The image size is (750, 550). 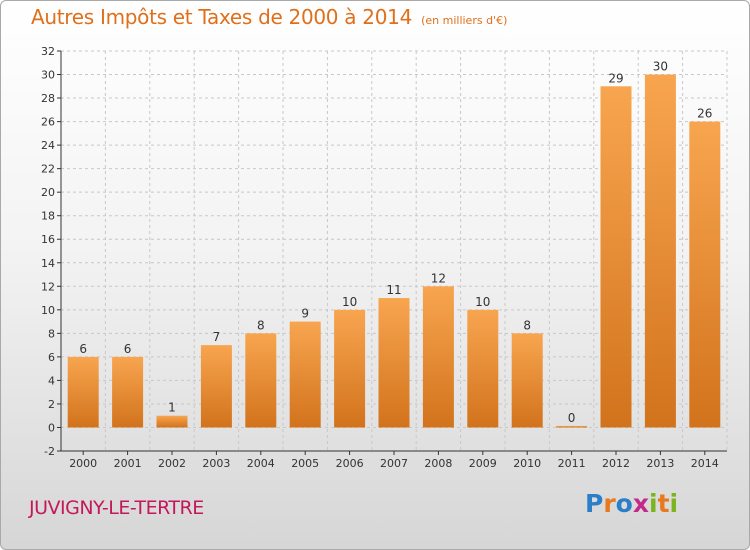 What do you see at coordinates (51, 404) in the screenshot?
I see `y-tick-label: 2` at bounding box center [51, 404].